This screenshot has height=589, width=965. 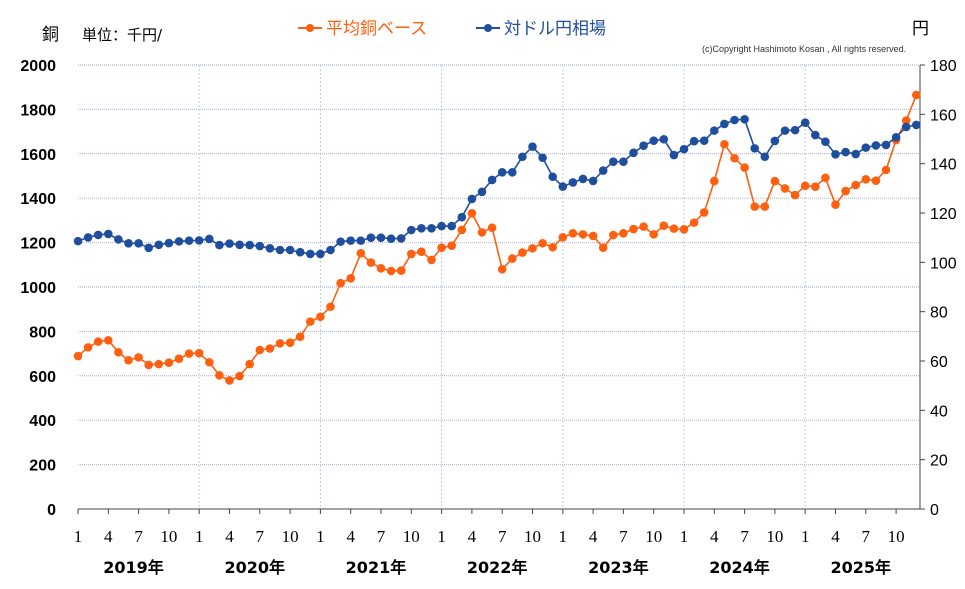 I want to click on right-tick-label: 160, so click(x=943, y=115).